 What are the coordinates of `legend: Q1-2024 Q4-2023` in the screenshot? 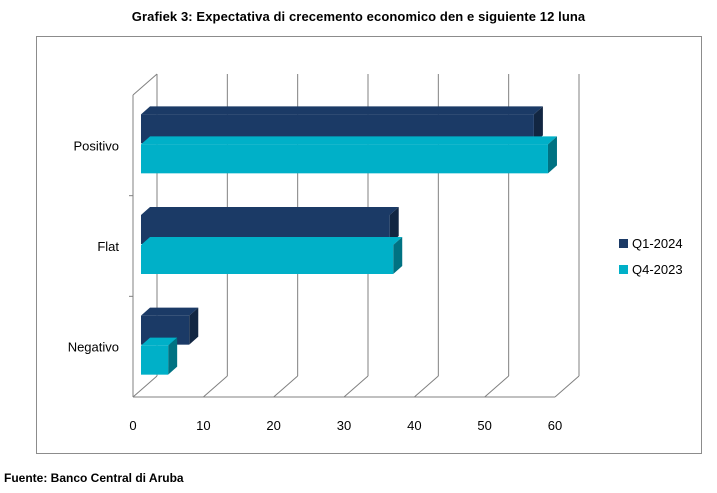 It's located at (651, 256).